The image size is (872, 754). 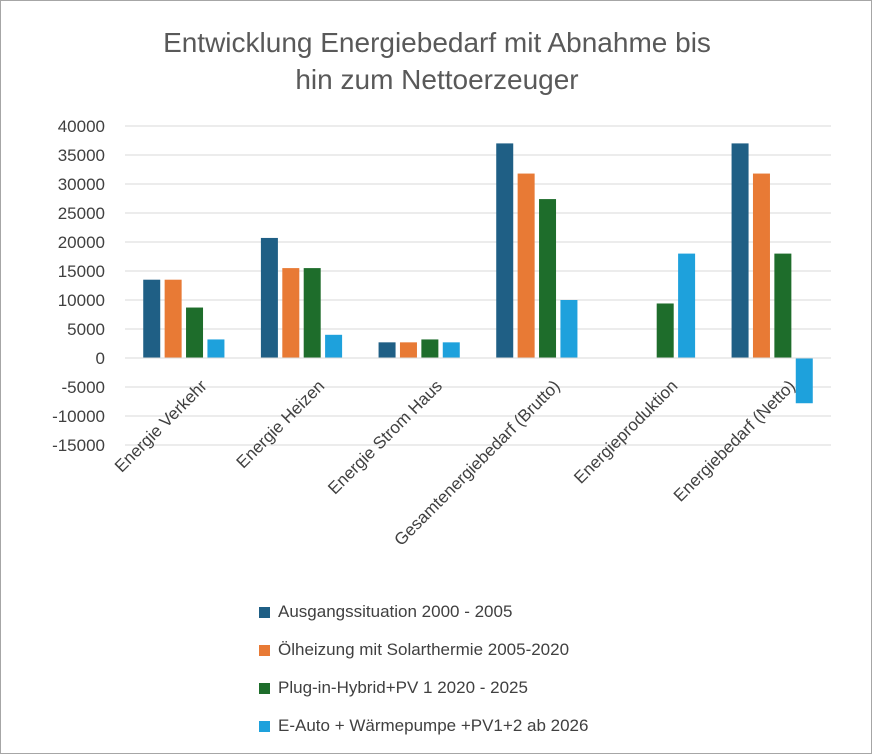 I want to click on y-tick-label: 0, so click(x=100, y=358).